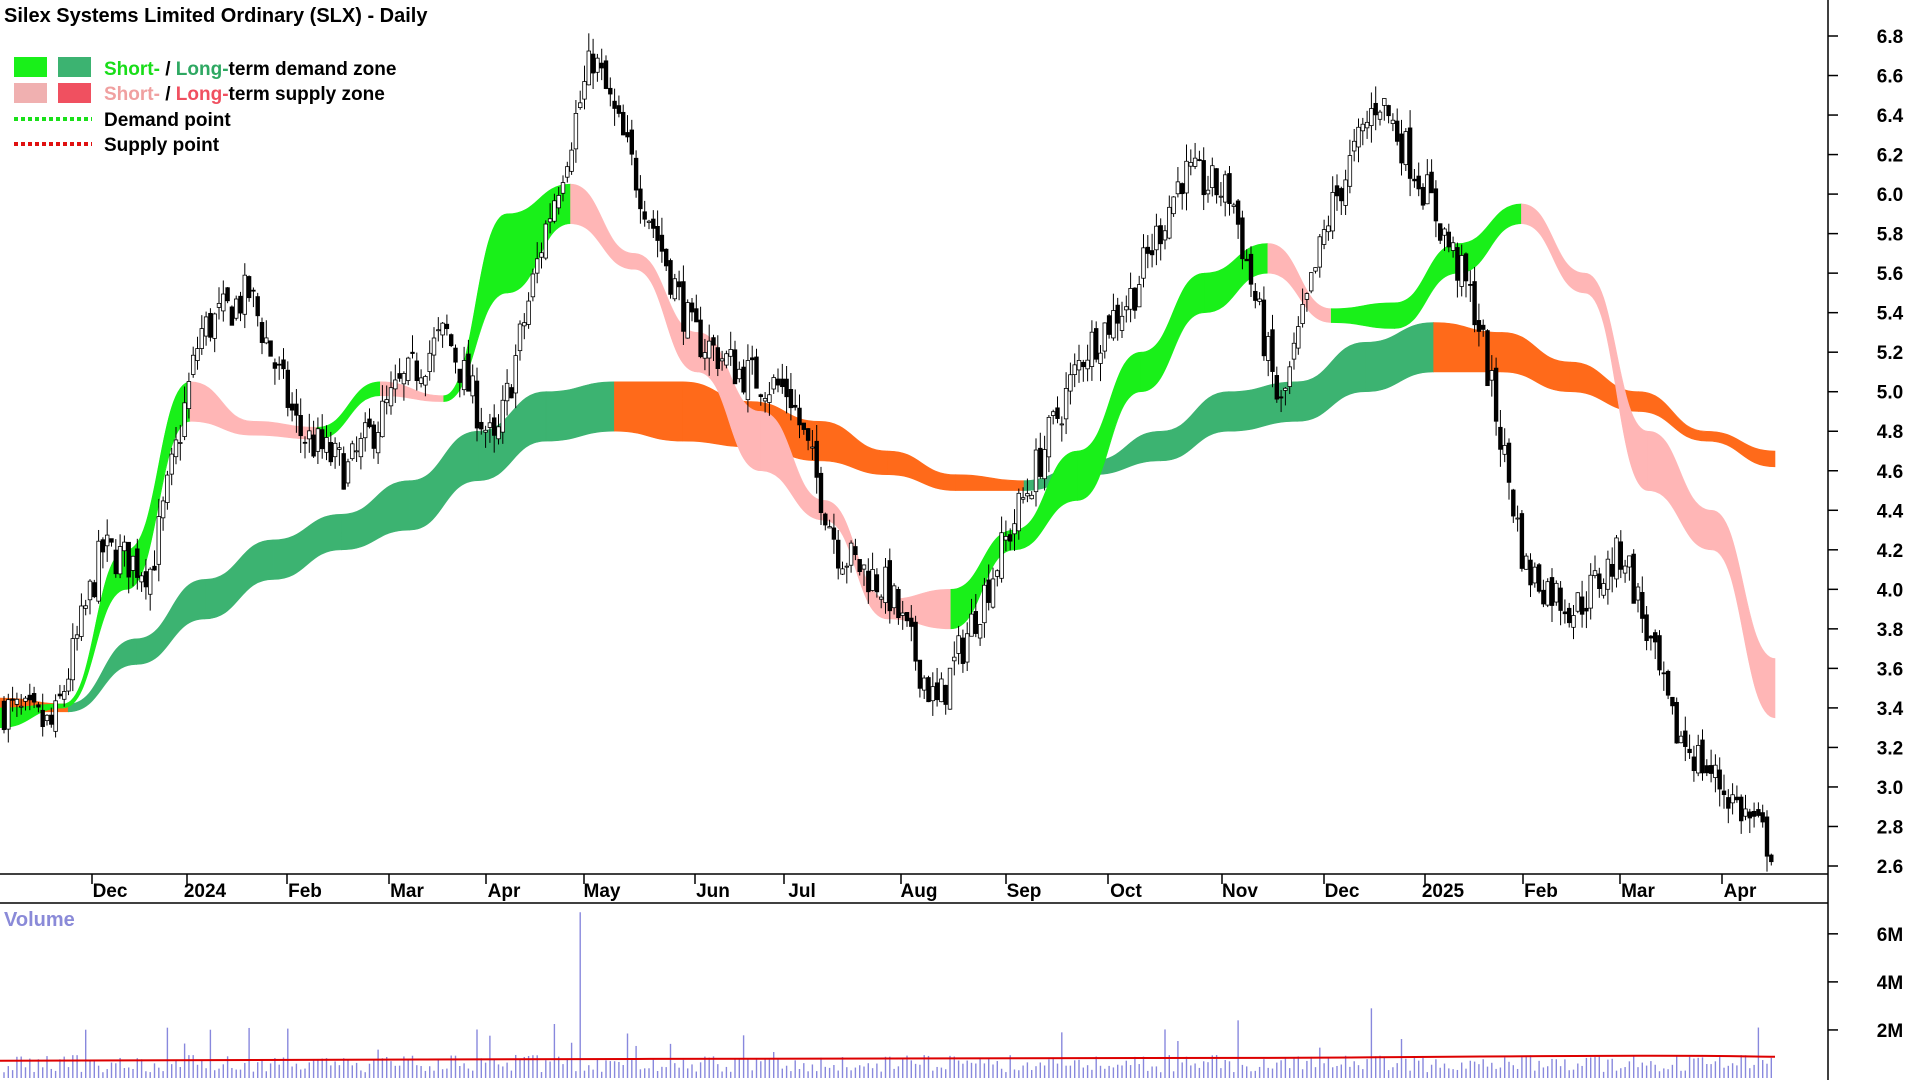 The width and height of the screenshot is (1920, 1080). What do you see at coordinates (1890, 788) in the screenshot?
I see `y-tick-label: 3.0` at bounding box center [1890, 788].